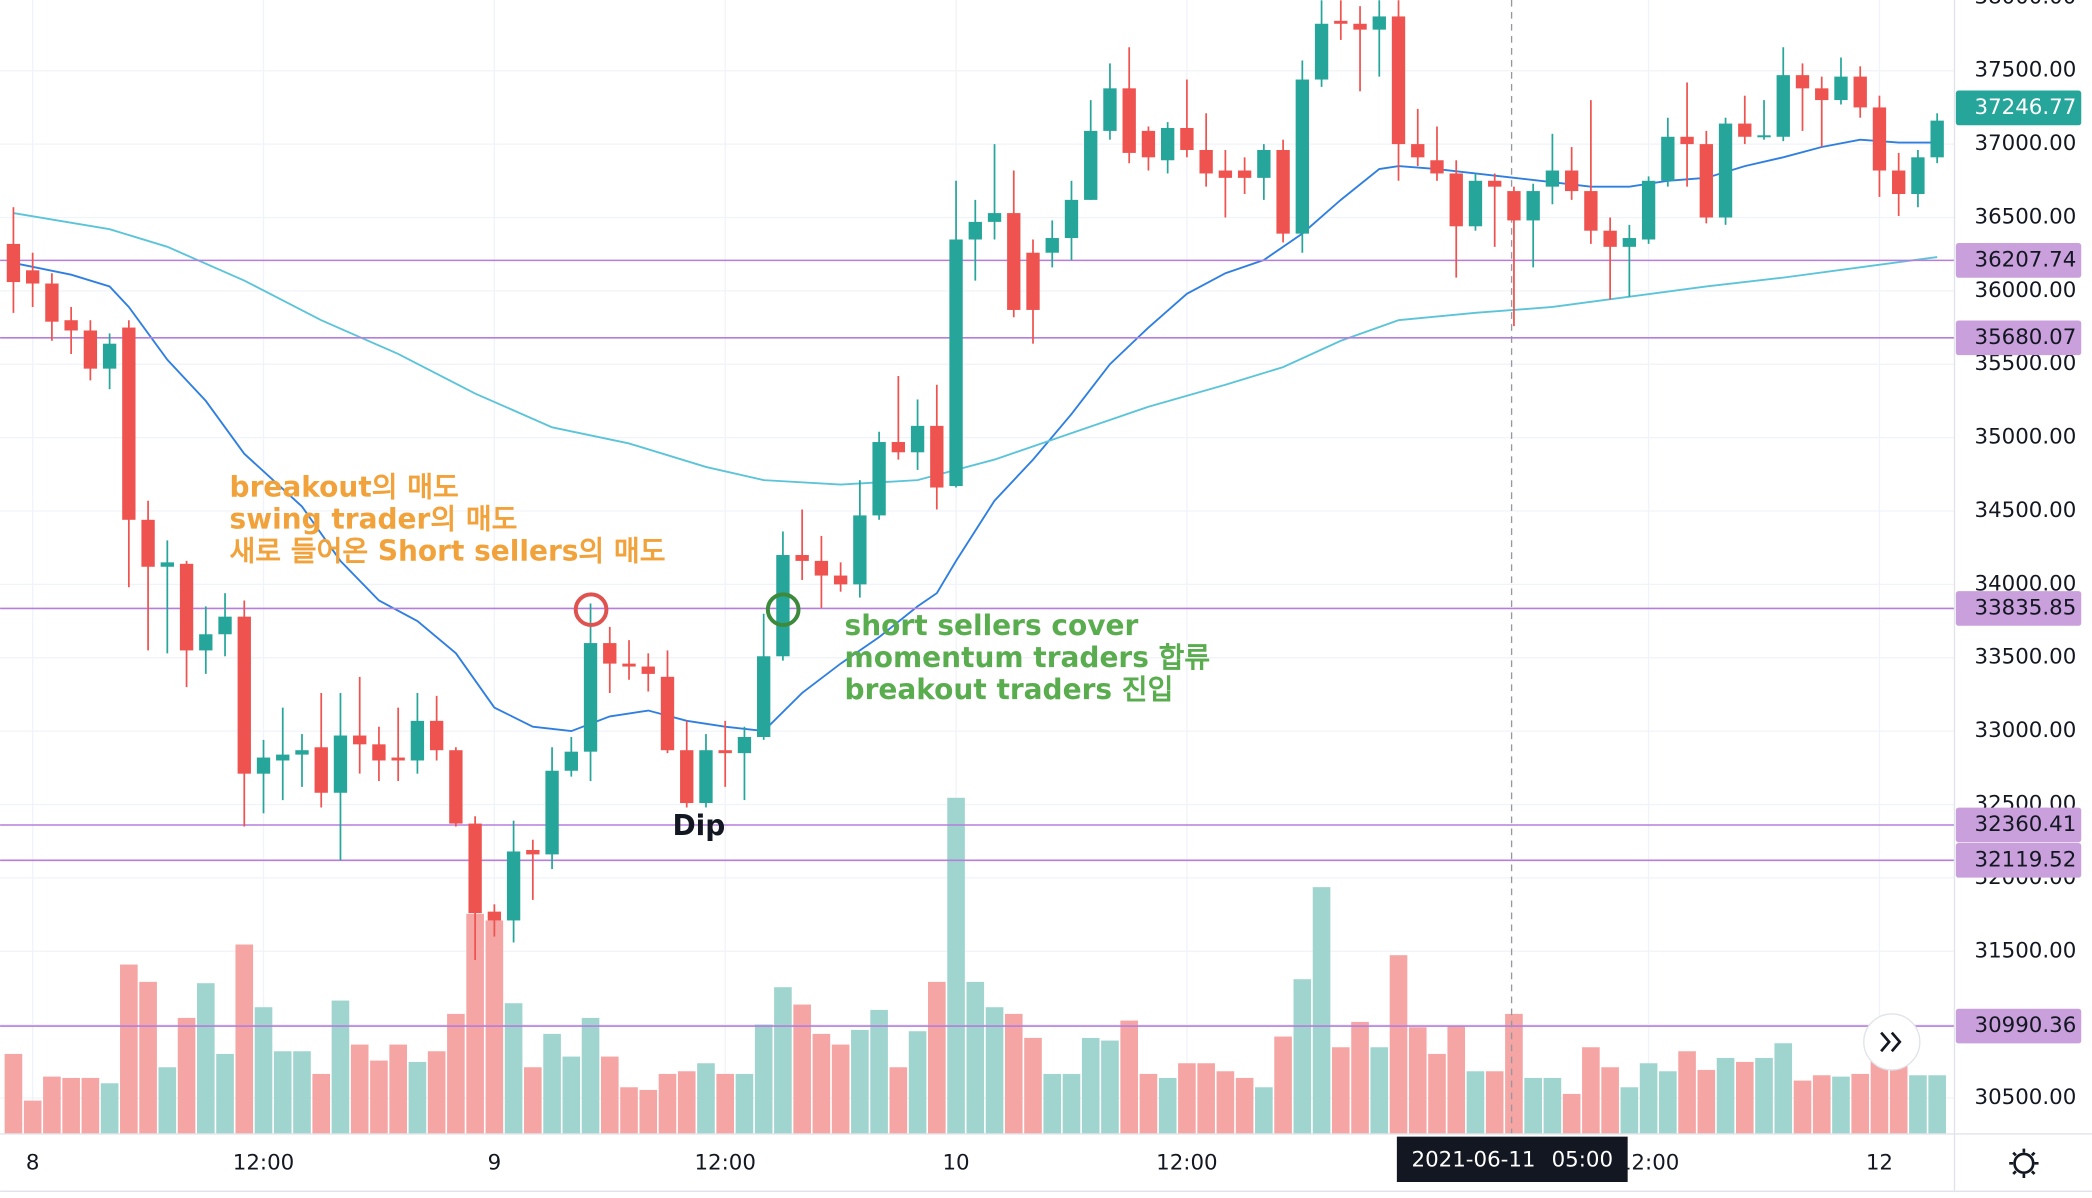 The height and width of the screenshot is (1198, 2092). What do you see at coordinates (2026, 337) in the screenshot?
I see `level-label: 35680.07` at bounding box center [2026, 337].